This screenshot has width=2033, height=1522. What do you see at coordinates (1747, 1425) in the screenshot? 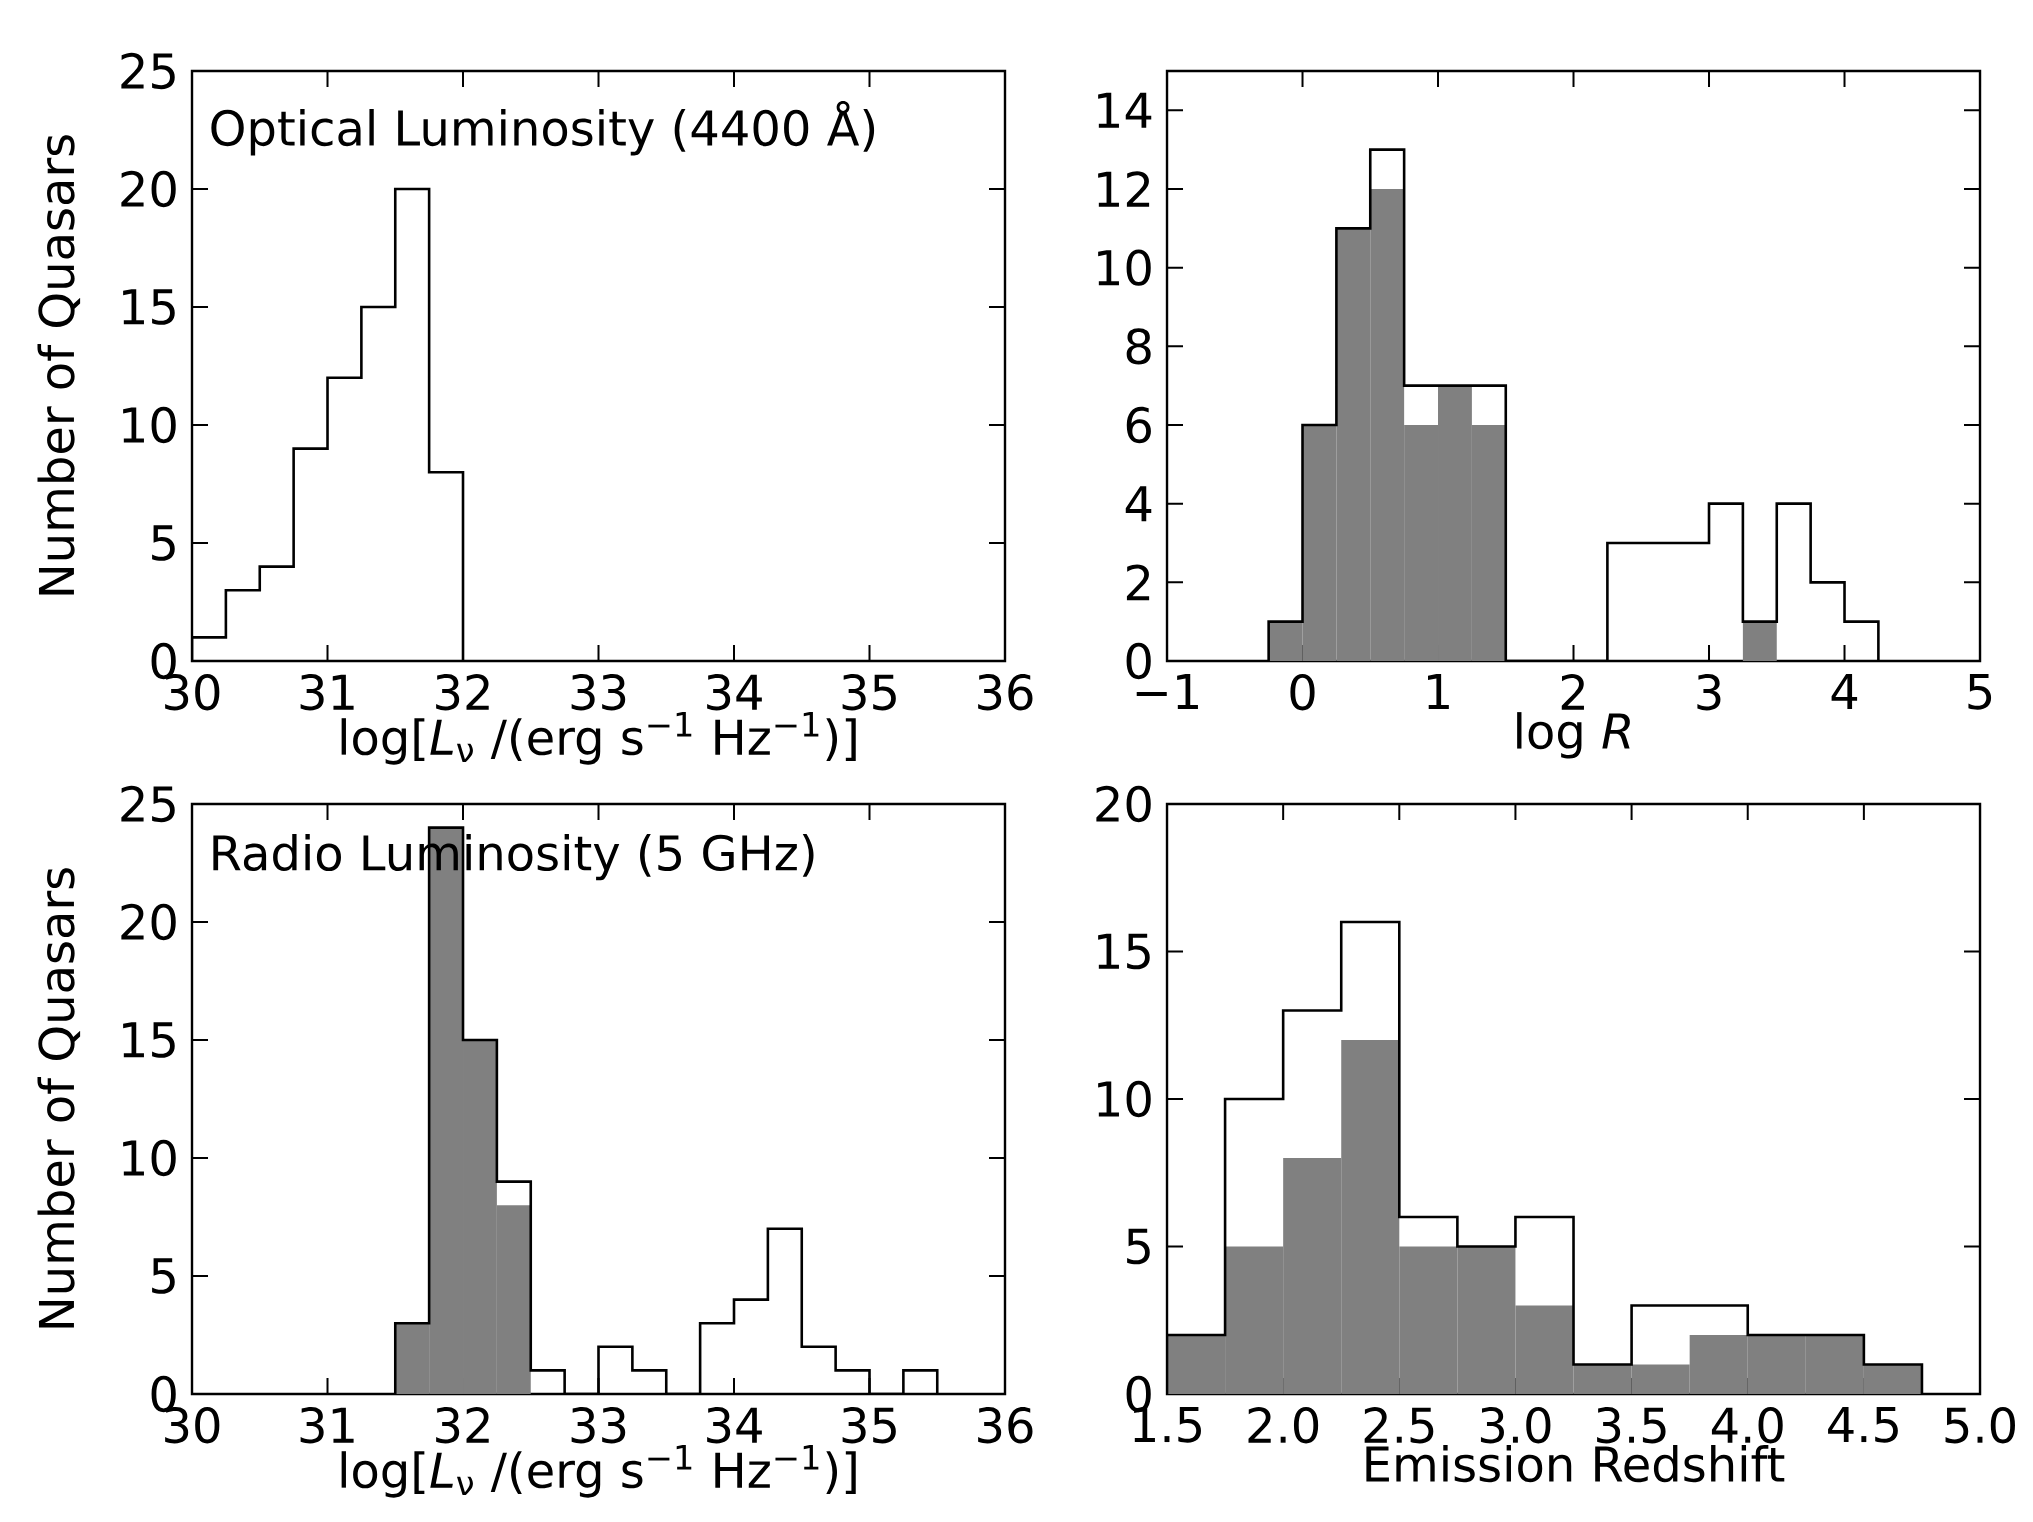
I see `x-tick-label: 4.0` at bounding box center [1747, 1425].